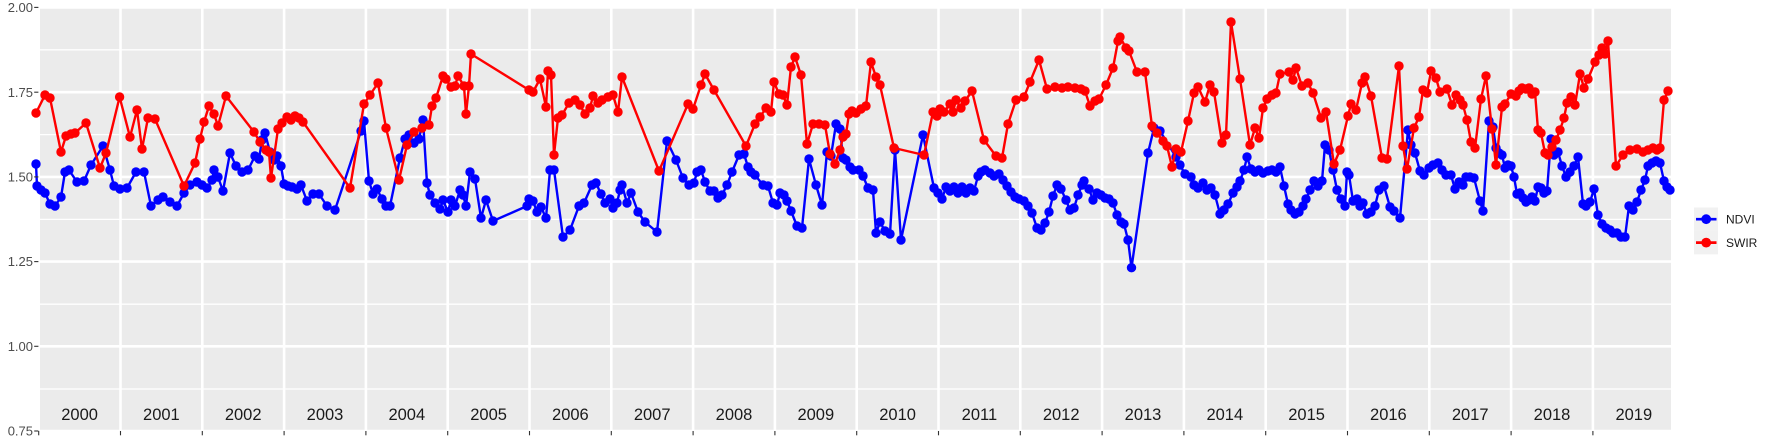  Describe the element at coordinates (1552, 415) in the screenshot. I see `svg-text: 2018` at that location.